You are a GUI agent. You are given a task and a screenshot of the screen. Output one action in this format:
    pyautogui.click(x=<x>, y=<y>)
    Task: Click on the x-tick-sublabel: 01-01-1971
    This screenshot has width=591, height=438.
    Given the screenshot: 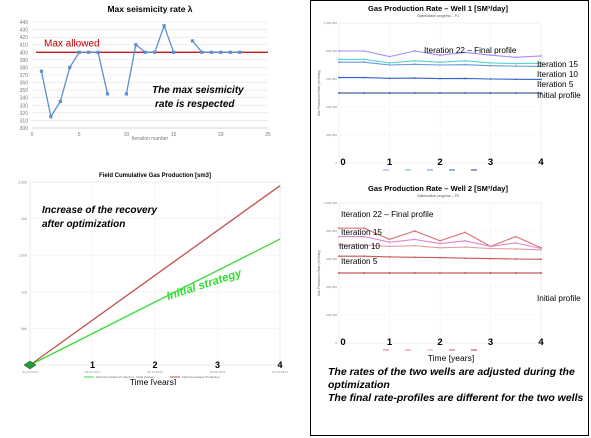 What is the action you would take?
    pyautogui.click(x=93, y=372)
    